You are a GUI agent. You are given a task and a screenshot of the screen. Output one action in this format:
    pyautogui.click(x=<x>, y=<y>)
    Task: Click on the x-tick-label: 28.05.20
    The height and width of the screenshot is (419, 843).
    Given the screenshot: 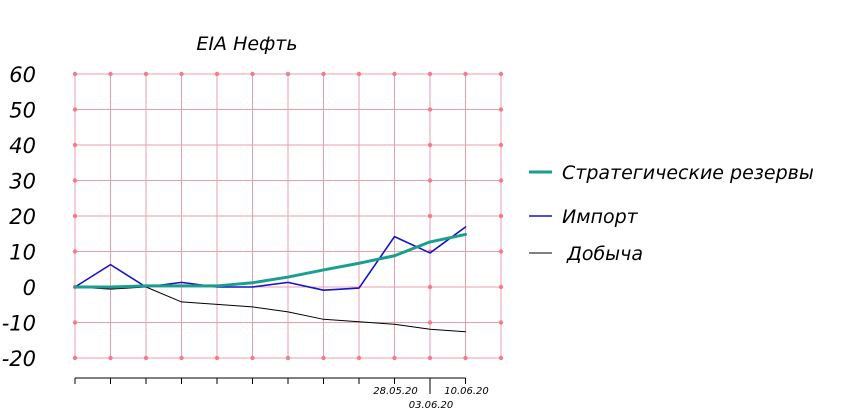 What is the action you would take?
    pyautogui.click(x=395, y=391)
    